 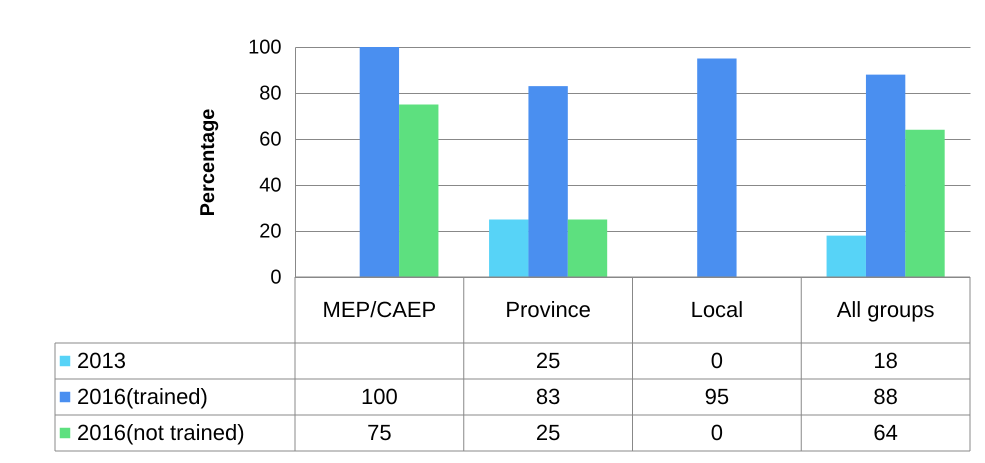 I want to click on legend-label: 2013, so click(x=101, y=360).